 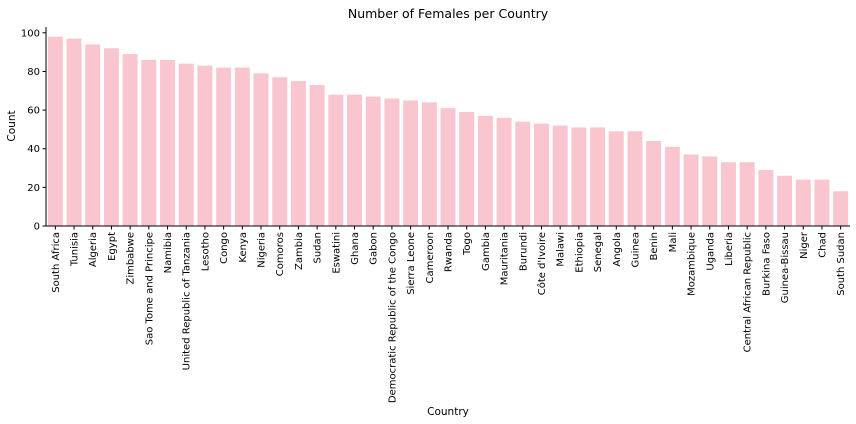 I want to click on x-tick-label: Uganda, so click(x=710, y=251).